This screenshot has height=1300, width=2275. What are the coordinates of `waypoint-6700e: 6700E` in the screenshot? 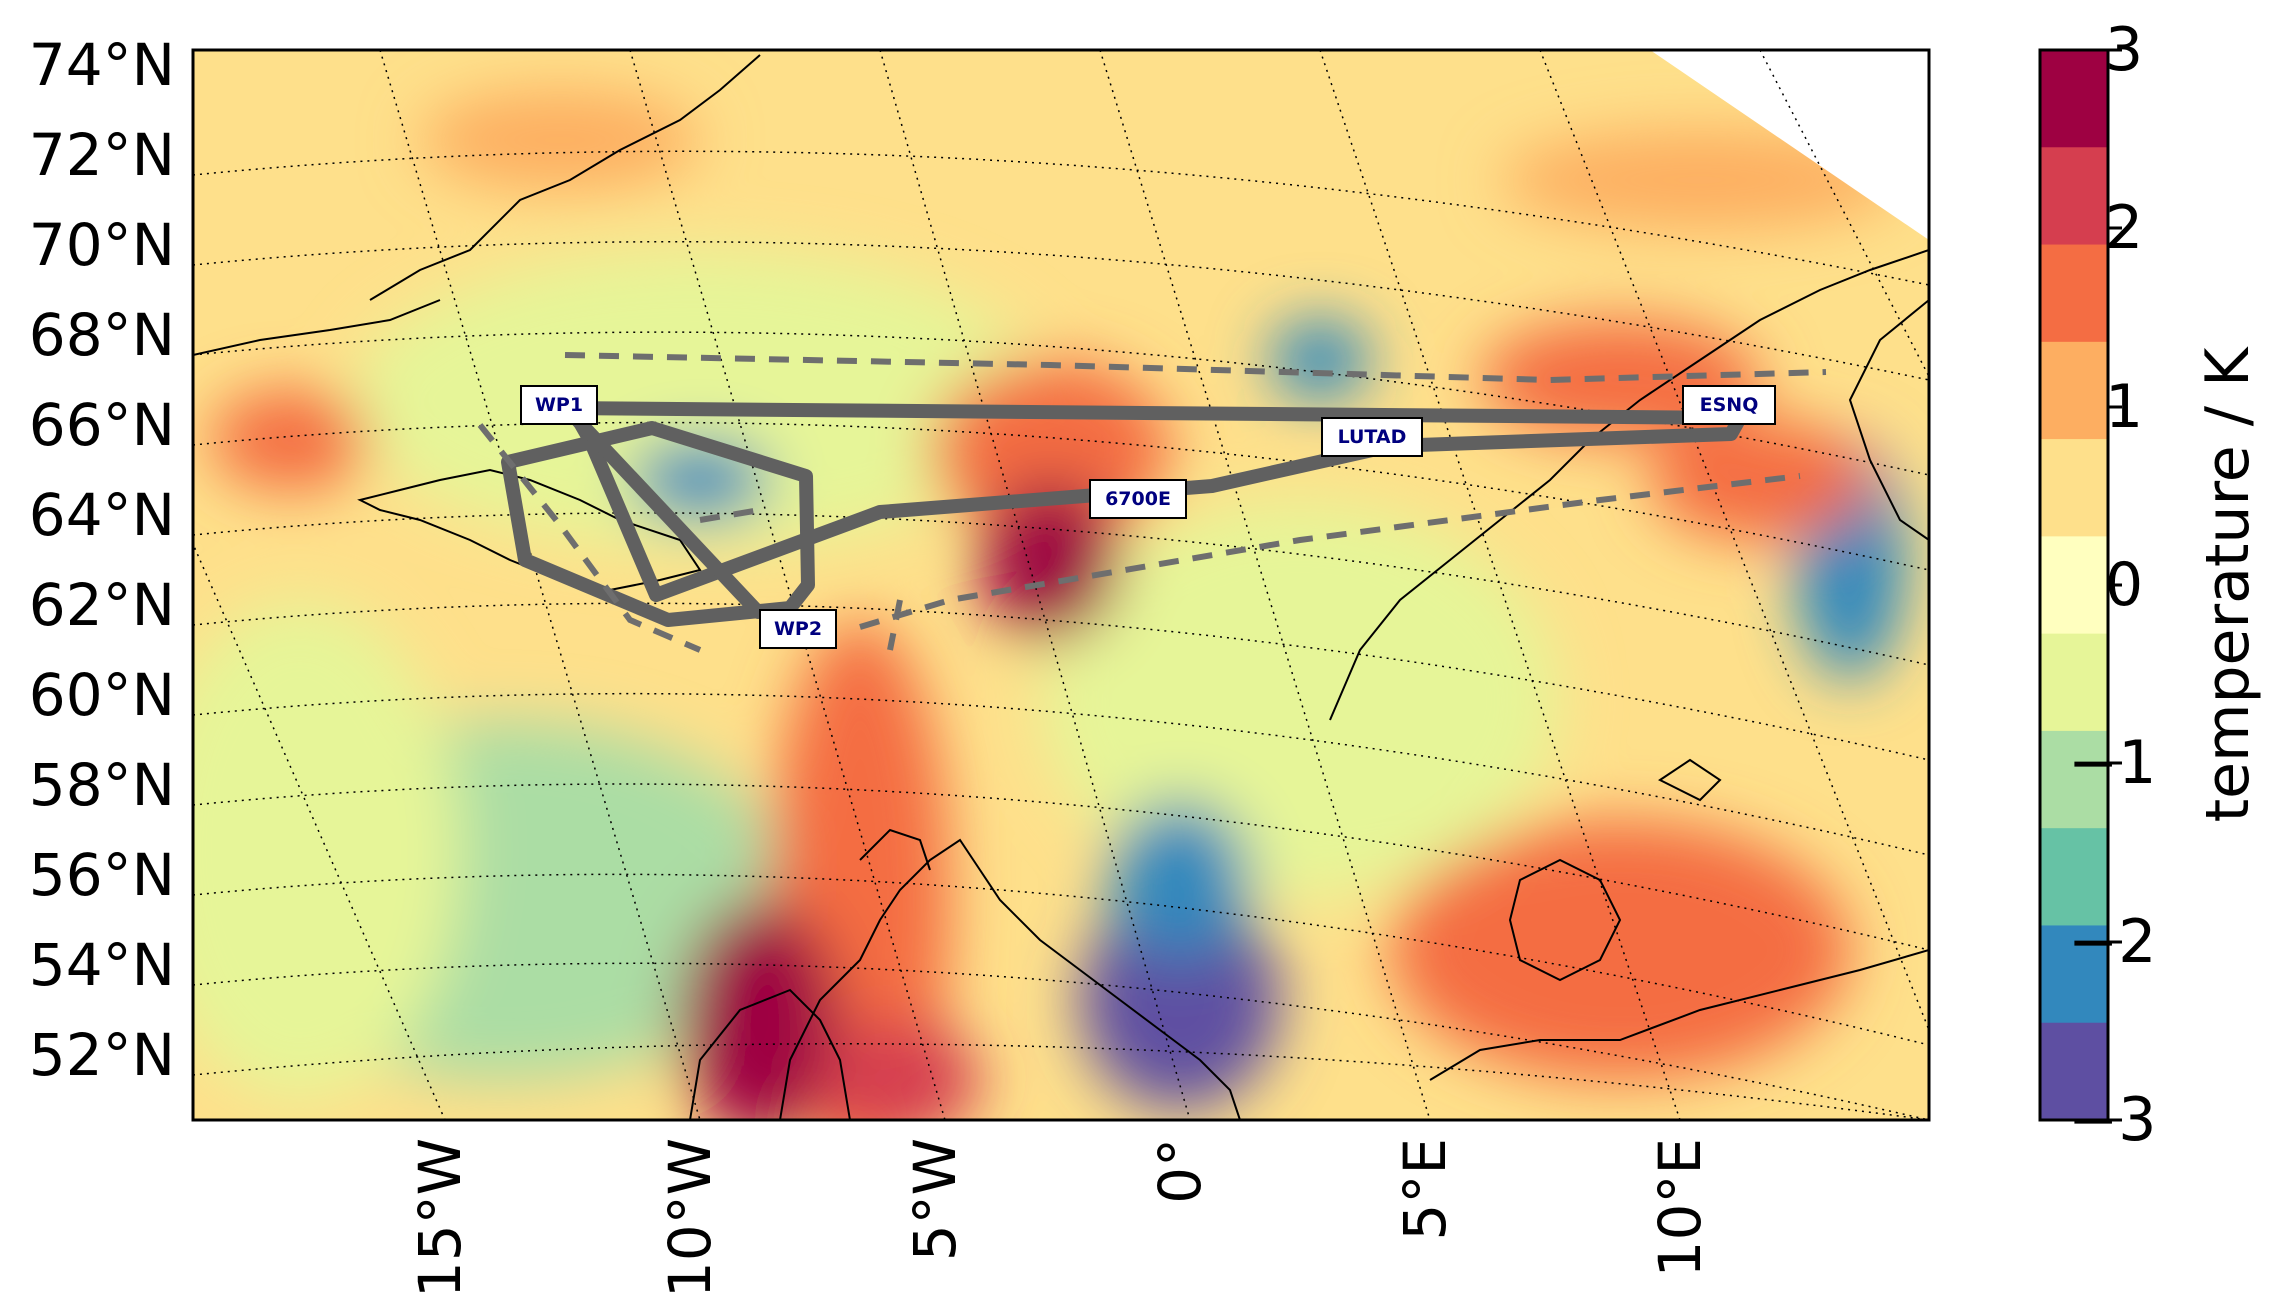 It's located at (1138, 499).